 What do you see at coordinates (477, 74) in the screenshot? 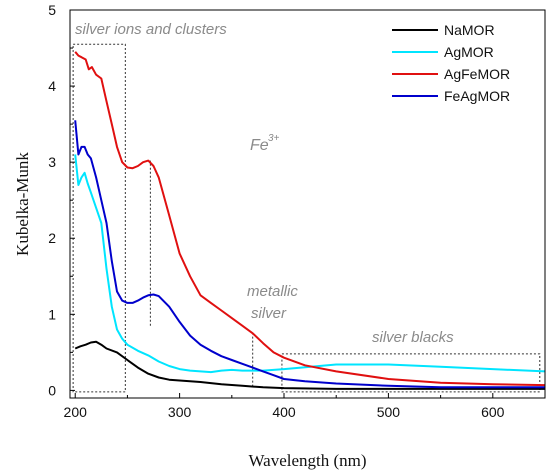
I see `legend-label: AgFeMOR` at bounding box center [477, 74].